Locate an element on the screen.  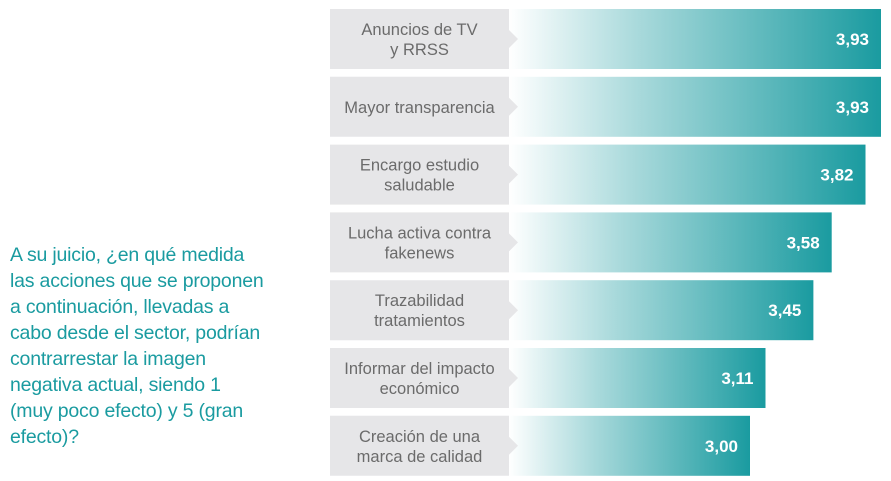
question-line: a continuación, llevadas a is located at coordinates (120, 307).